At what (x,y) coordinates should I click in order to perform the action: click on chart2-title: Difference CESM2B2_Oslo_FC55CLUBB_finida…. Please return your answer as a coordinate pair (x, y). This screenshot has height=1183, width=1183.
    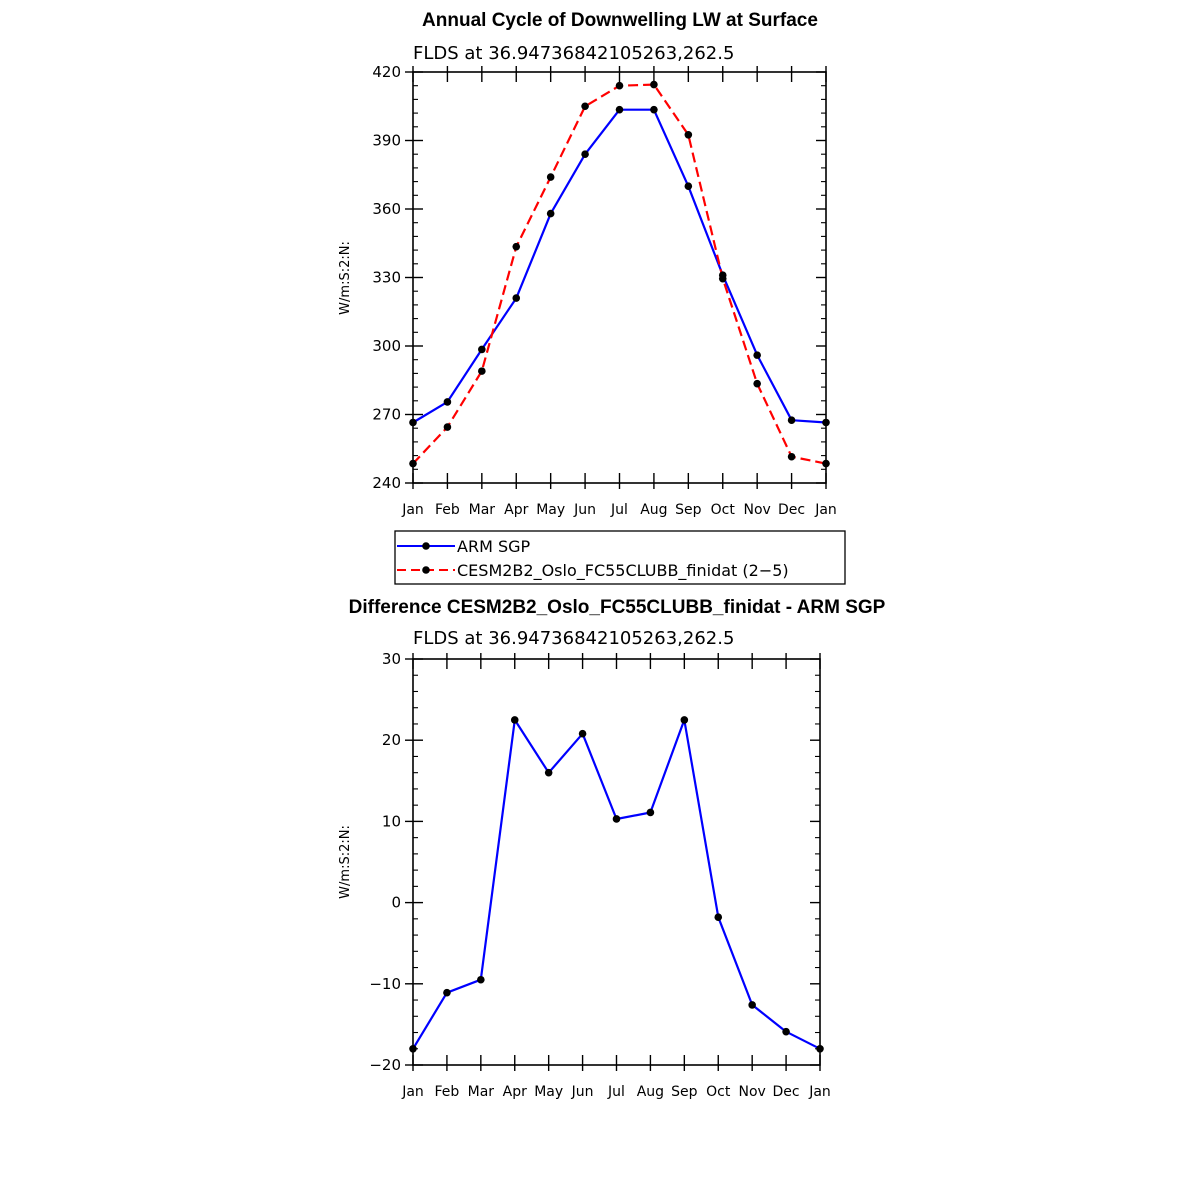
    Looking at the image, I should click on (617, 607).